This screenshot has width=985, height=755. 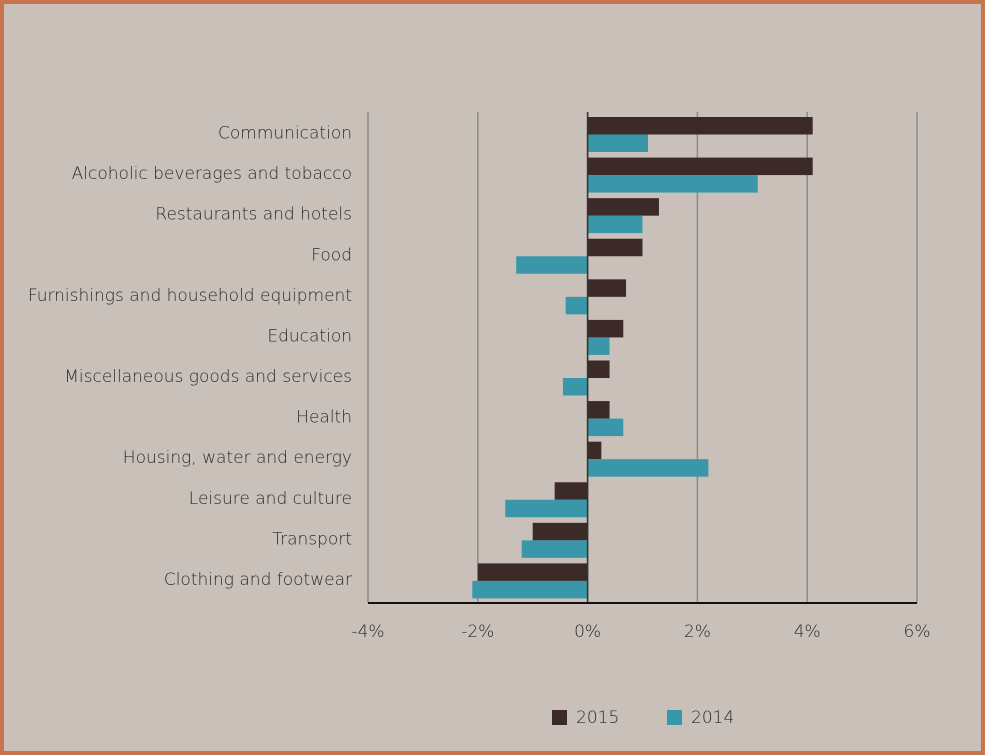 What do you see at coordinates (212, 174) in the screenshot?
I see `category-label: Alcoholic beverages and tobacco` at bounding box center [212, 174].